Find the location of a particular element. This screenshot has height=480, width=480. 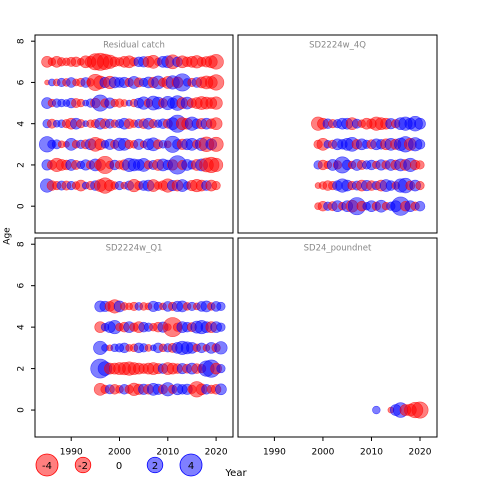

panel-title: SD2224w_4Q is located at coordinates (337, 46).